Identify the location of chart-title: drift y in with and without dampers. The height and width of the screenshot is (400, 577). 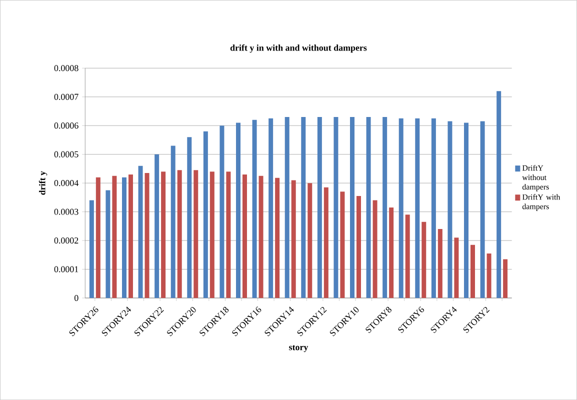
(298, 48).